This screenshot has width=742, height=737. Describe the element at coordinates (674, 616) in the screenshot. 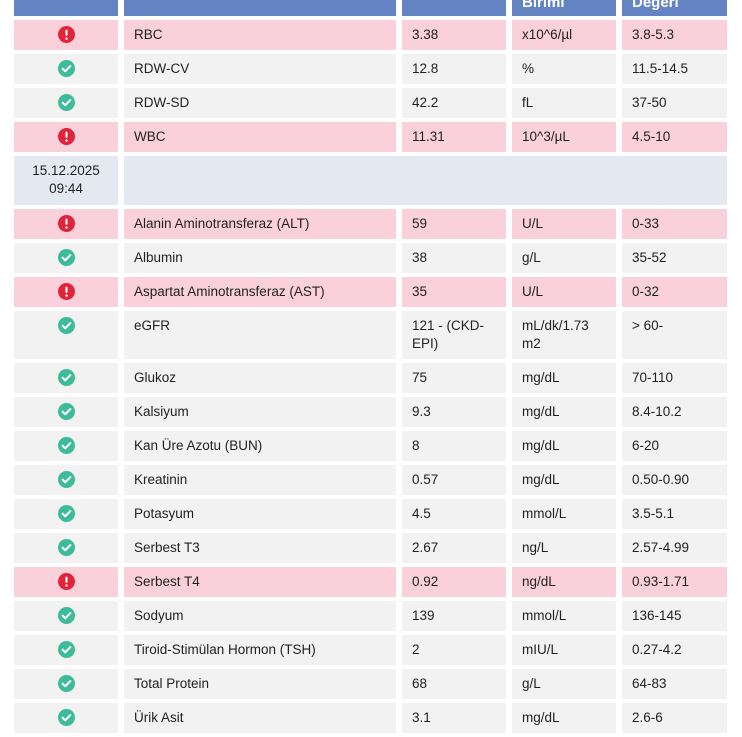

I see `range-cell: 136-145` at that location.